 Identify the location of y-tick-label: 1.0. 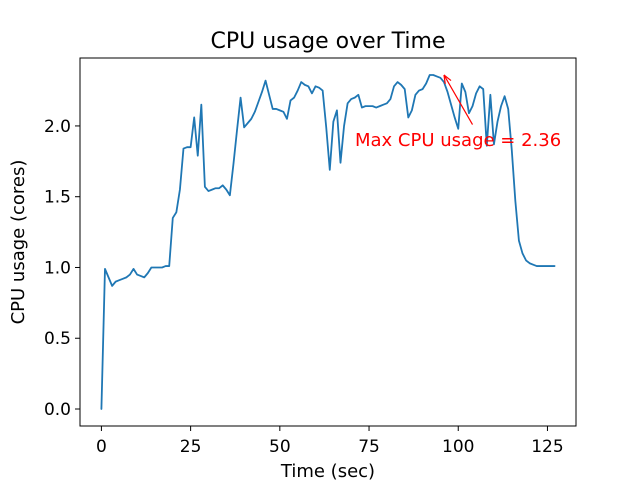
(57, 268).